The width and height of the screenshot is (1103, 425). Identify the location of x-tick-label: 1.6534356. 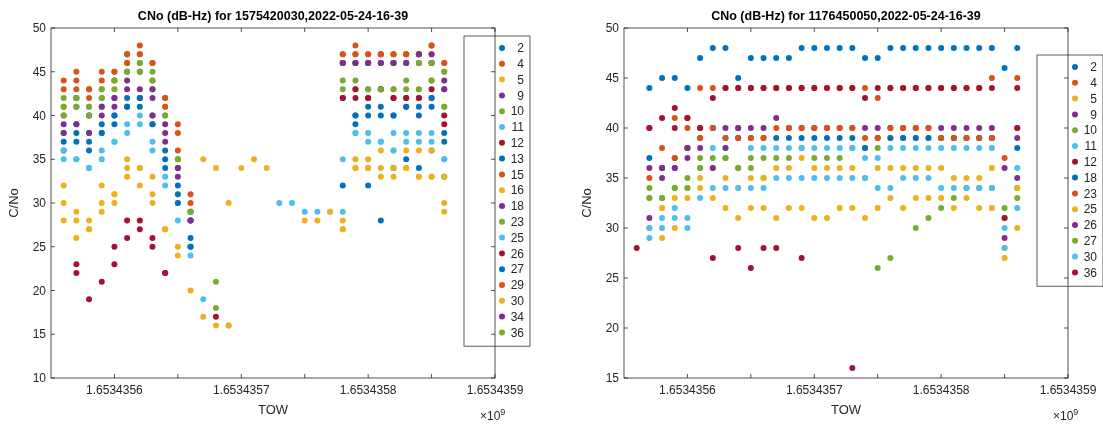
(688, 390).